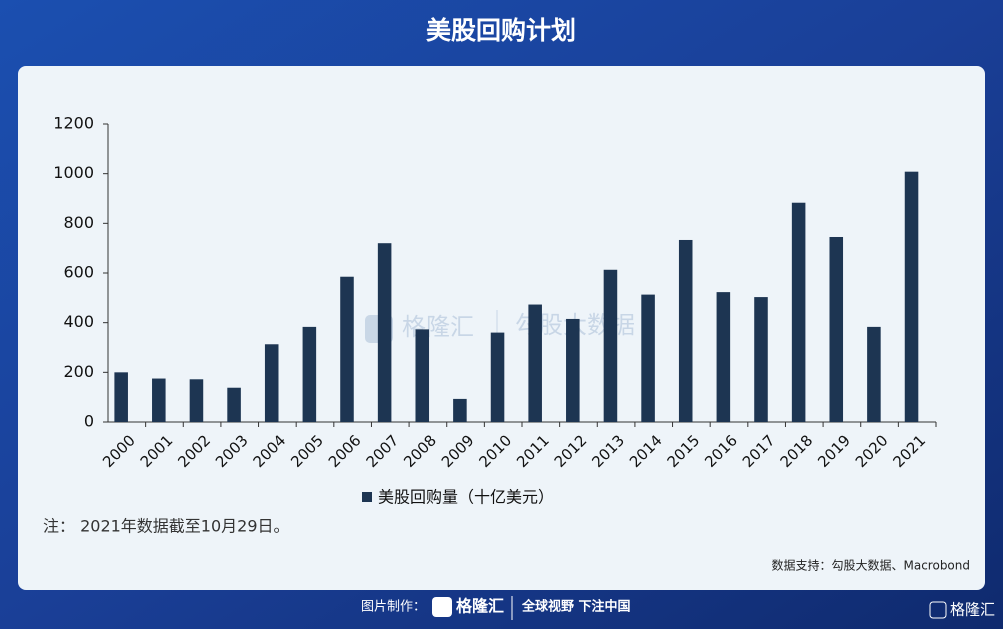  I want to click on legend-label: 美股回购量（十亿美元）, so click(466, 497).